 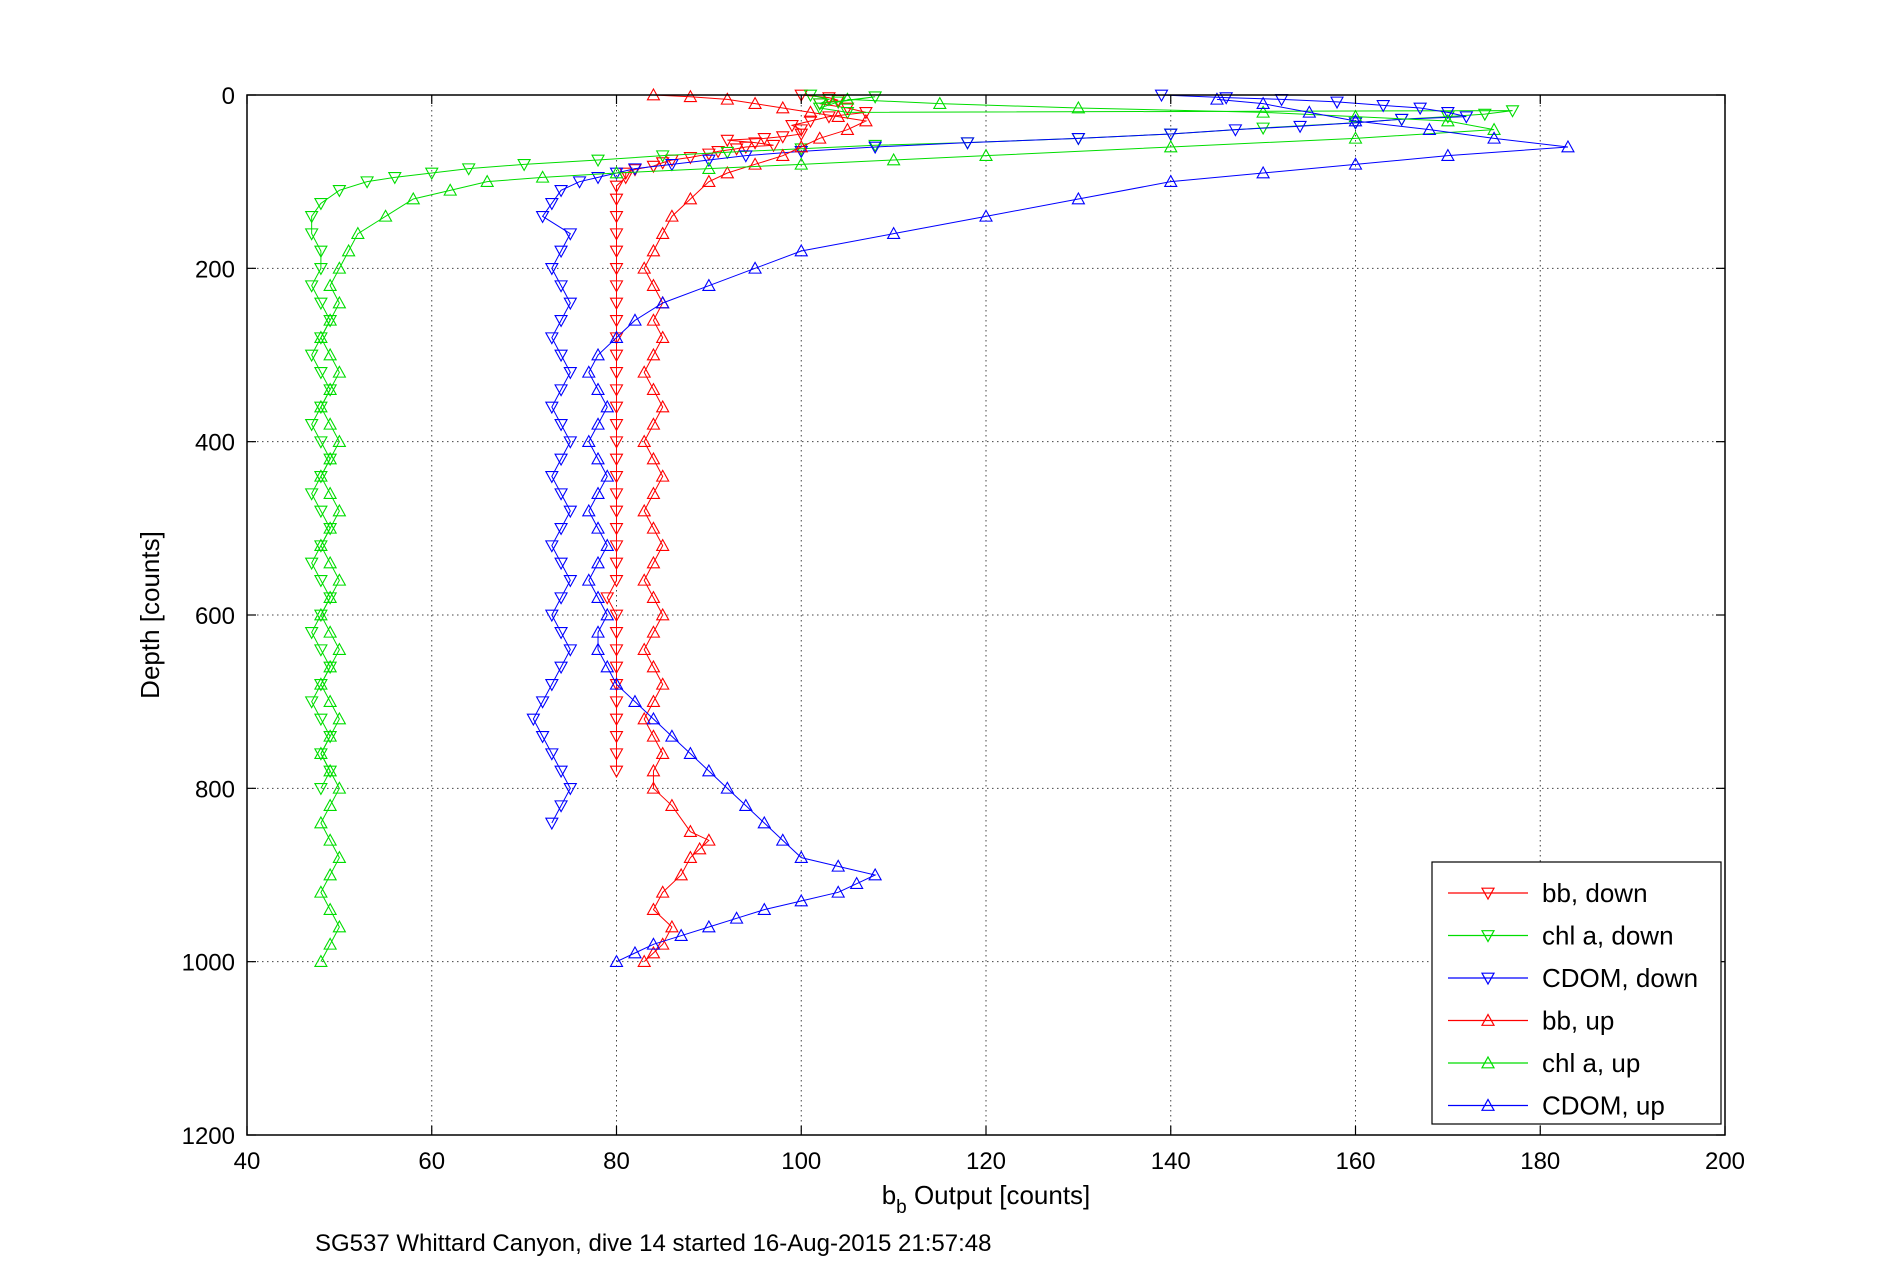 I want to click on y-tick-label: 400, so click(x=215, y=443).